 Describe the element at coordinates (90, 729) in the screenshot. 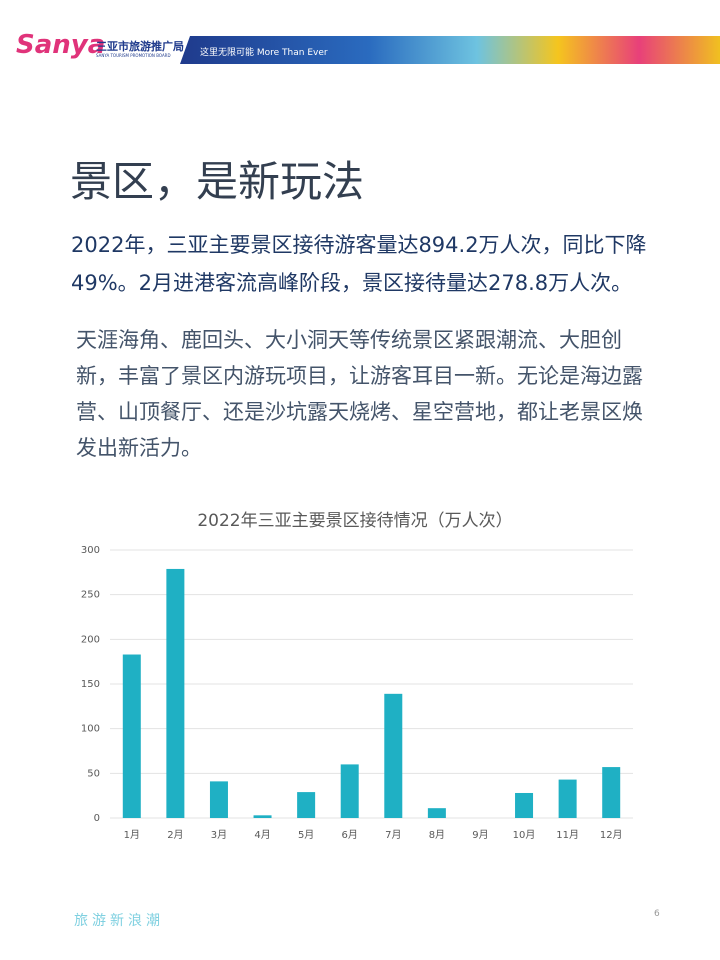

I see `y-tick-label: 100` at that location.